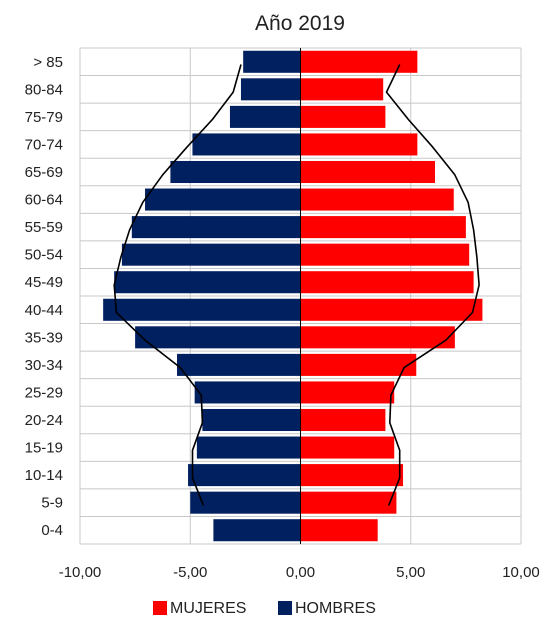 This screenshot has width=551, height=630. What do you see at coordinates (44, 89) in the screenshot?
I see `y-tick-label: 80-84` at bounding box center [44, 89].